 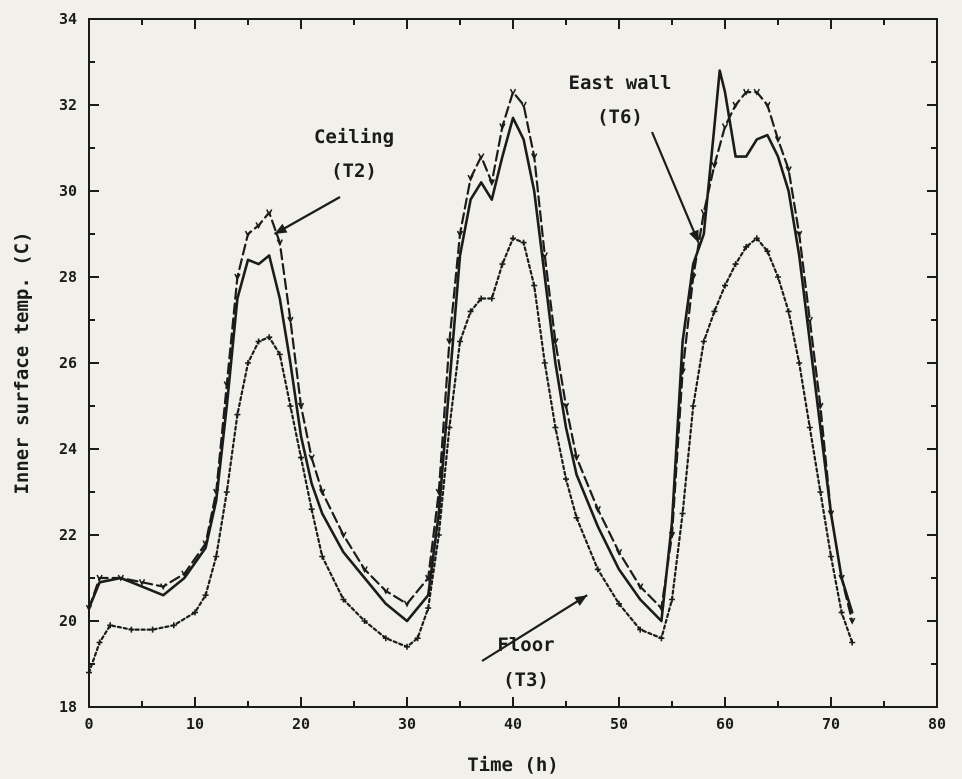 I want to click on x-tick-label: 40, so click(x=513, y=724).